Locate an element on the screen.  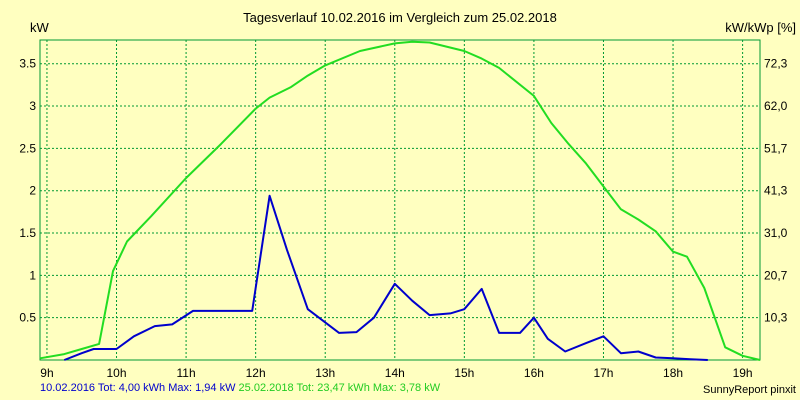
series2-summary: 25.02.2018 Tot: 23,47 kWh Max: 3,78 kW is located at coordinates (339, 388).